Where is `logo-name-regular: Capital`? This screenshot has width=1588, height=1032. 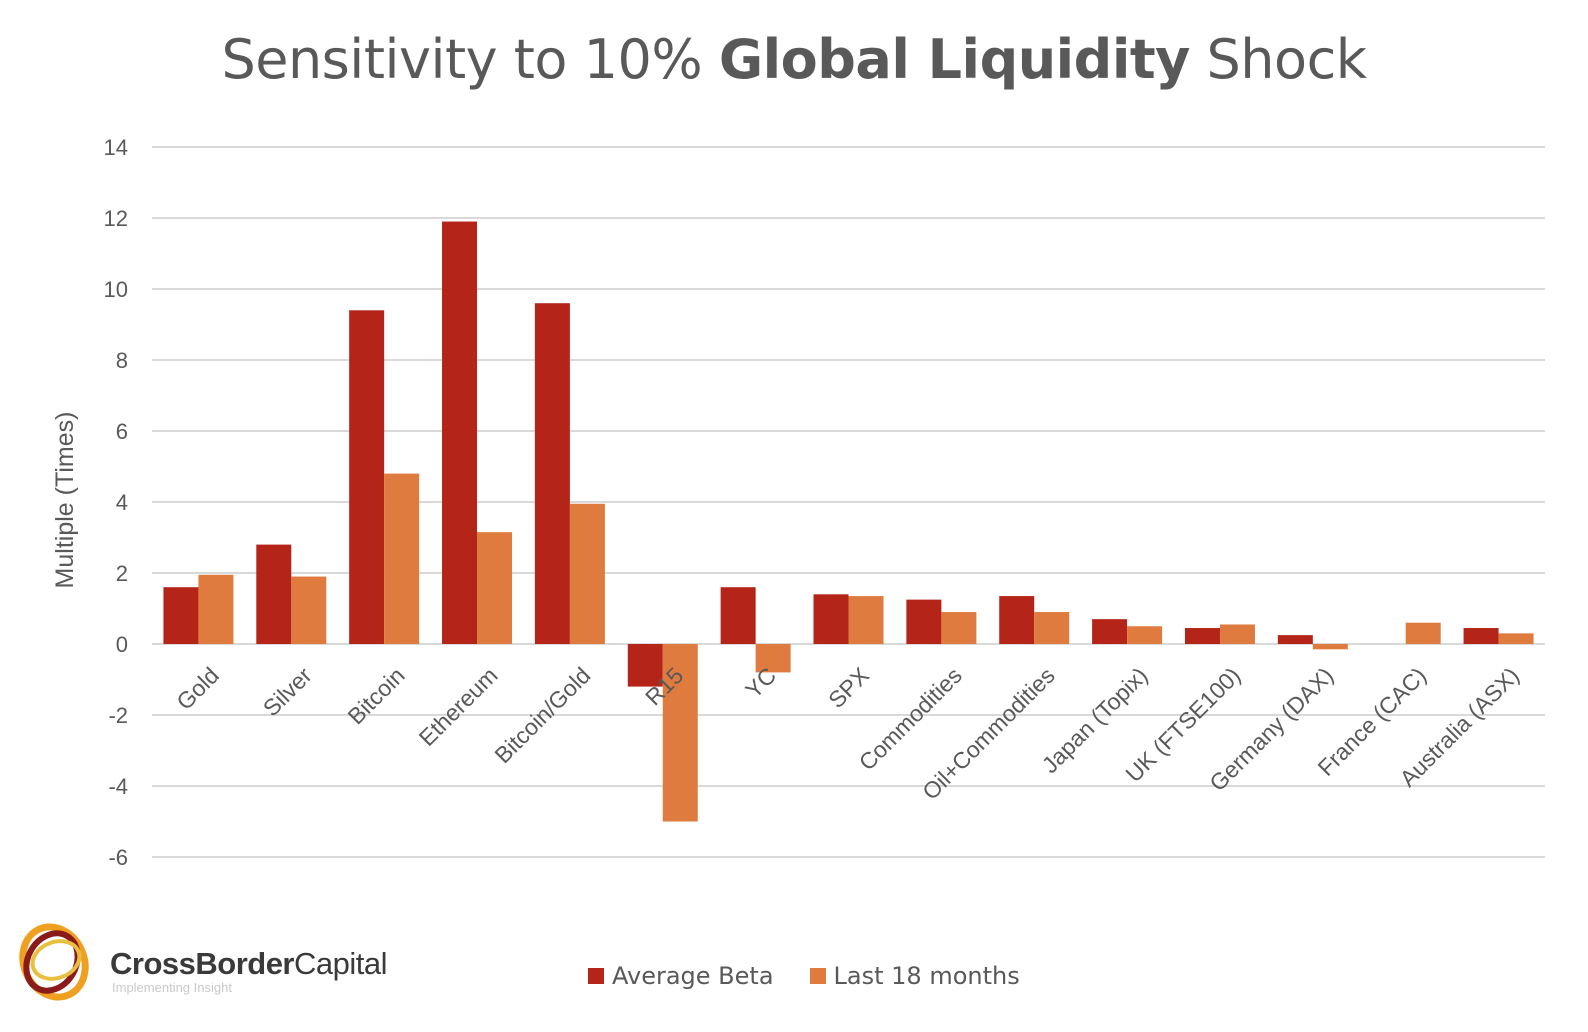
logo-name-regular: Capital is located at coordinates (341, 963).